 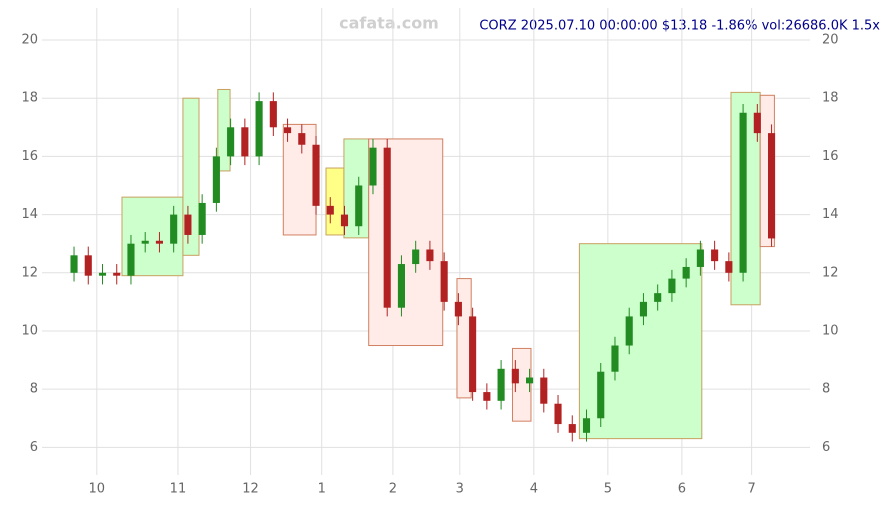 I want to click on y-tick-label: 12, so click(x=29, y=272).